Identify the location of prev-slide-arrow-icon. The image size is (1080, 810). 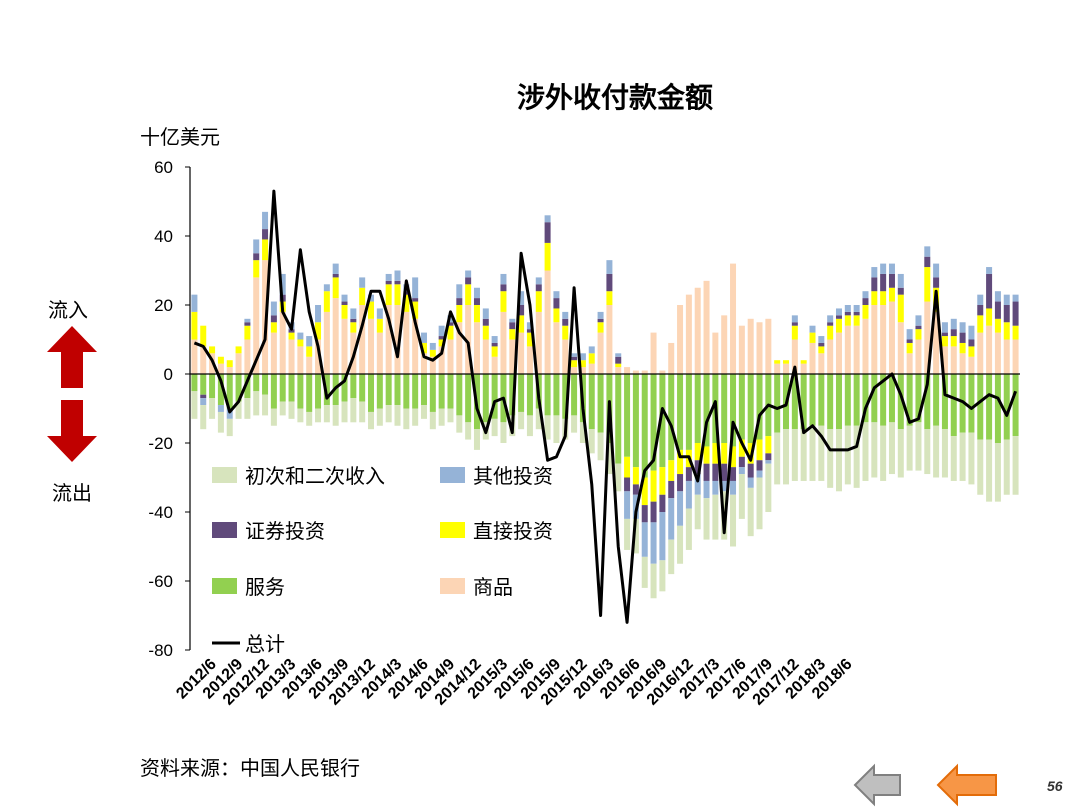
(877, 785).